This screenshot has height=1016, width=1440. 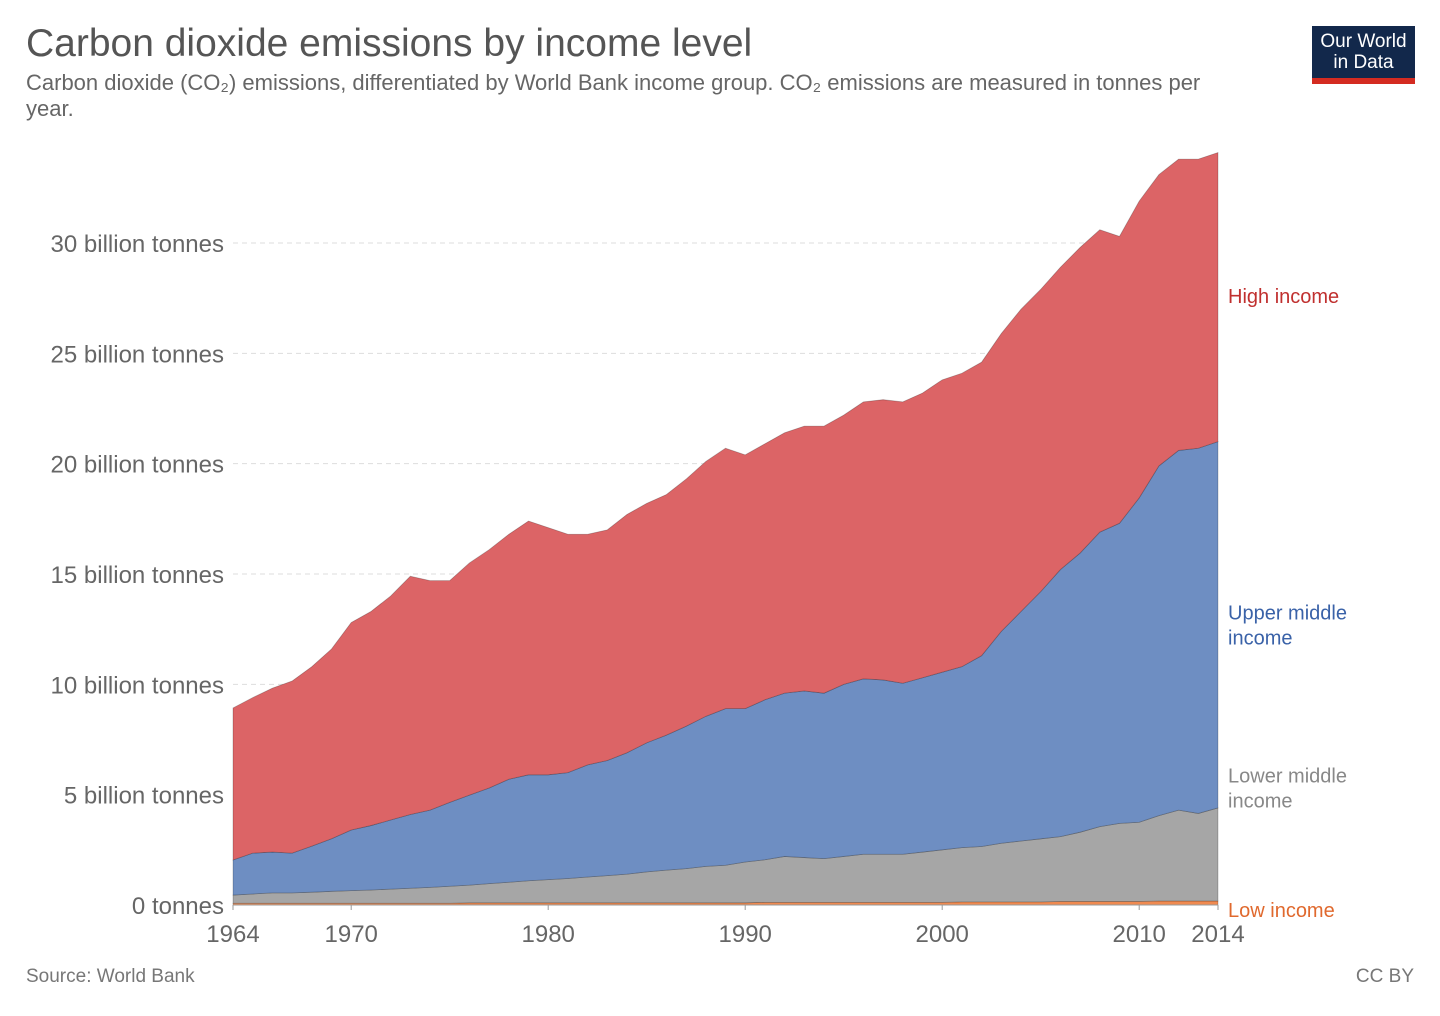 I want to click on y-tick-label: 10 billion tonnes, so click(x=137, y=685).